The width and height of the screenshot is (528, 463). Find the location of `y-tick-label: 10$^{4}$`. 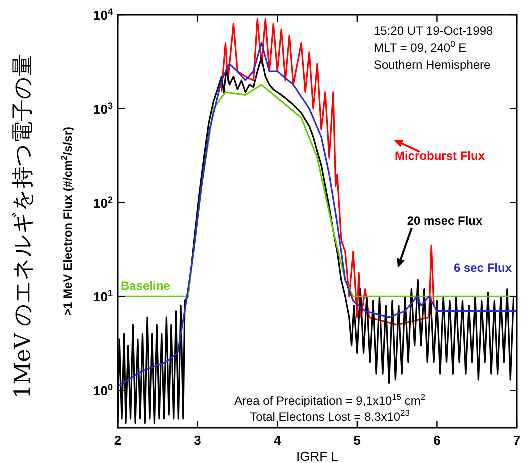

y-tick-label: 10$^{4}$ is located at coordinates (103, 15).